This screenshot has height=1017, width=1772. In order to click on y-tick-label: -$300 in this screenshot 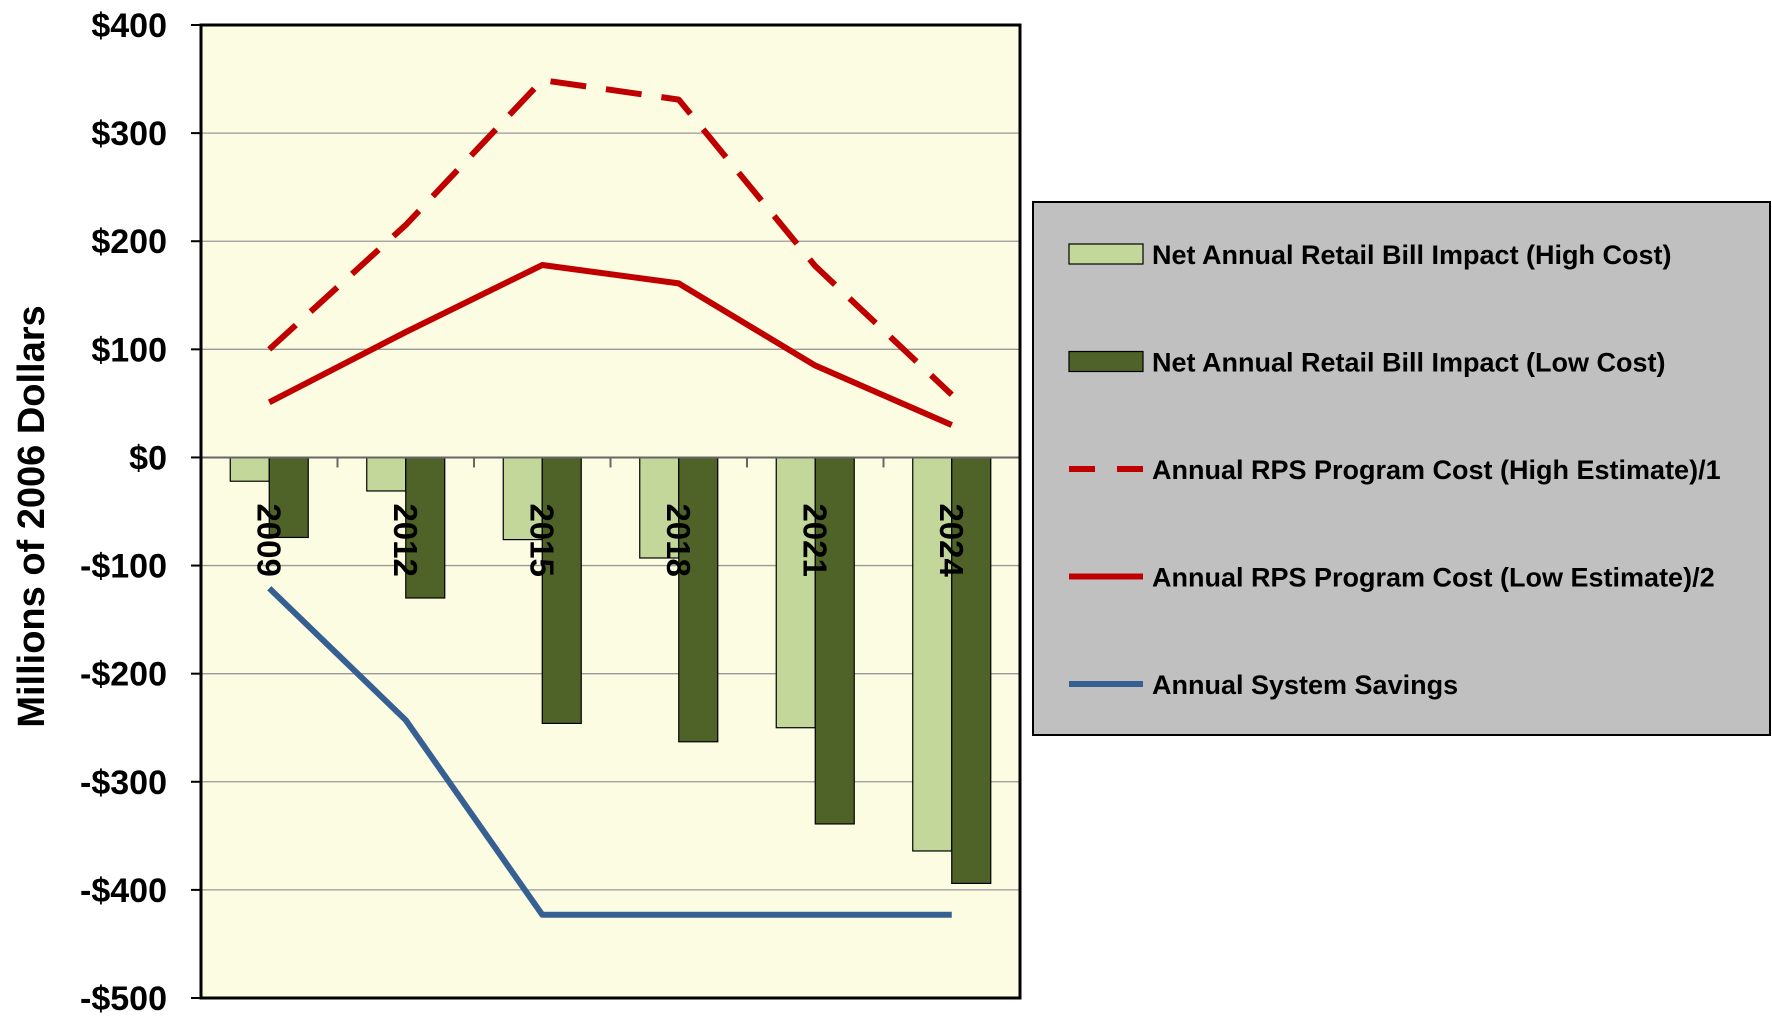, I will do `click(123, 783)`.